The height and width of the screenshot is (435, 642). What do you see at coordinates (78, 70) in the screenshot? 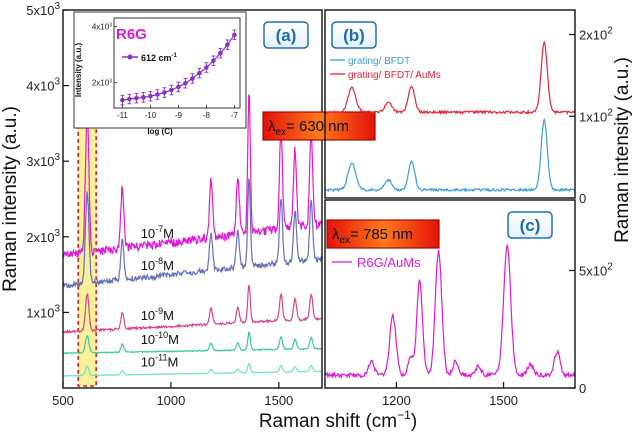
I see `inset-ylabel: Intensity (a.u.)` at bounding box center [78, 70].